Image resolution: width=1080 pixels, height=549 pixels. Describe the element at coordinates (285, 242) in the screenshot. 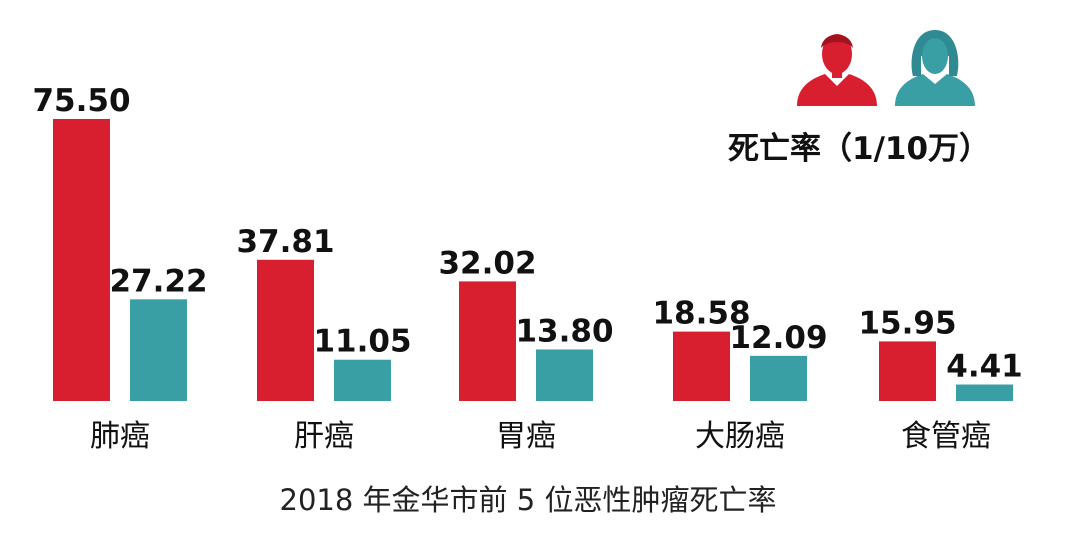

I see `value-label-male-1: 37.81` at that location.